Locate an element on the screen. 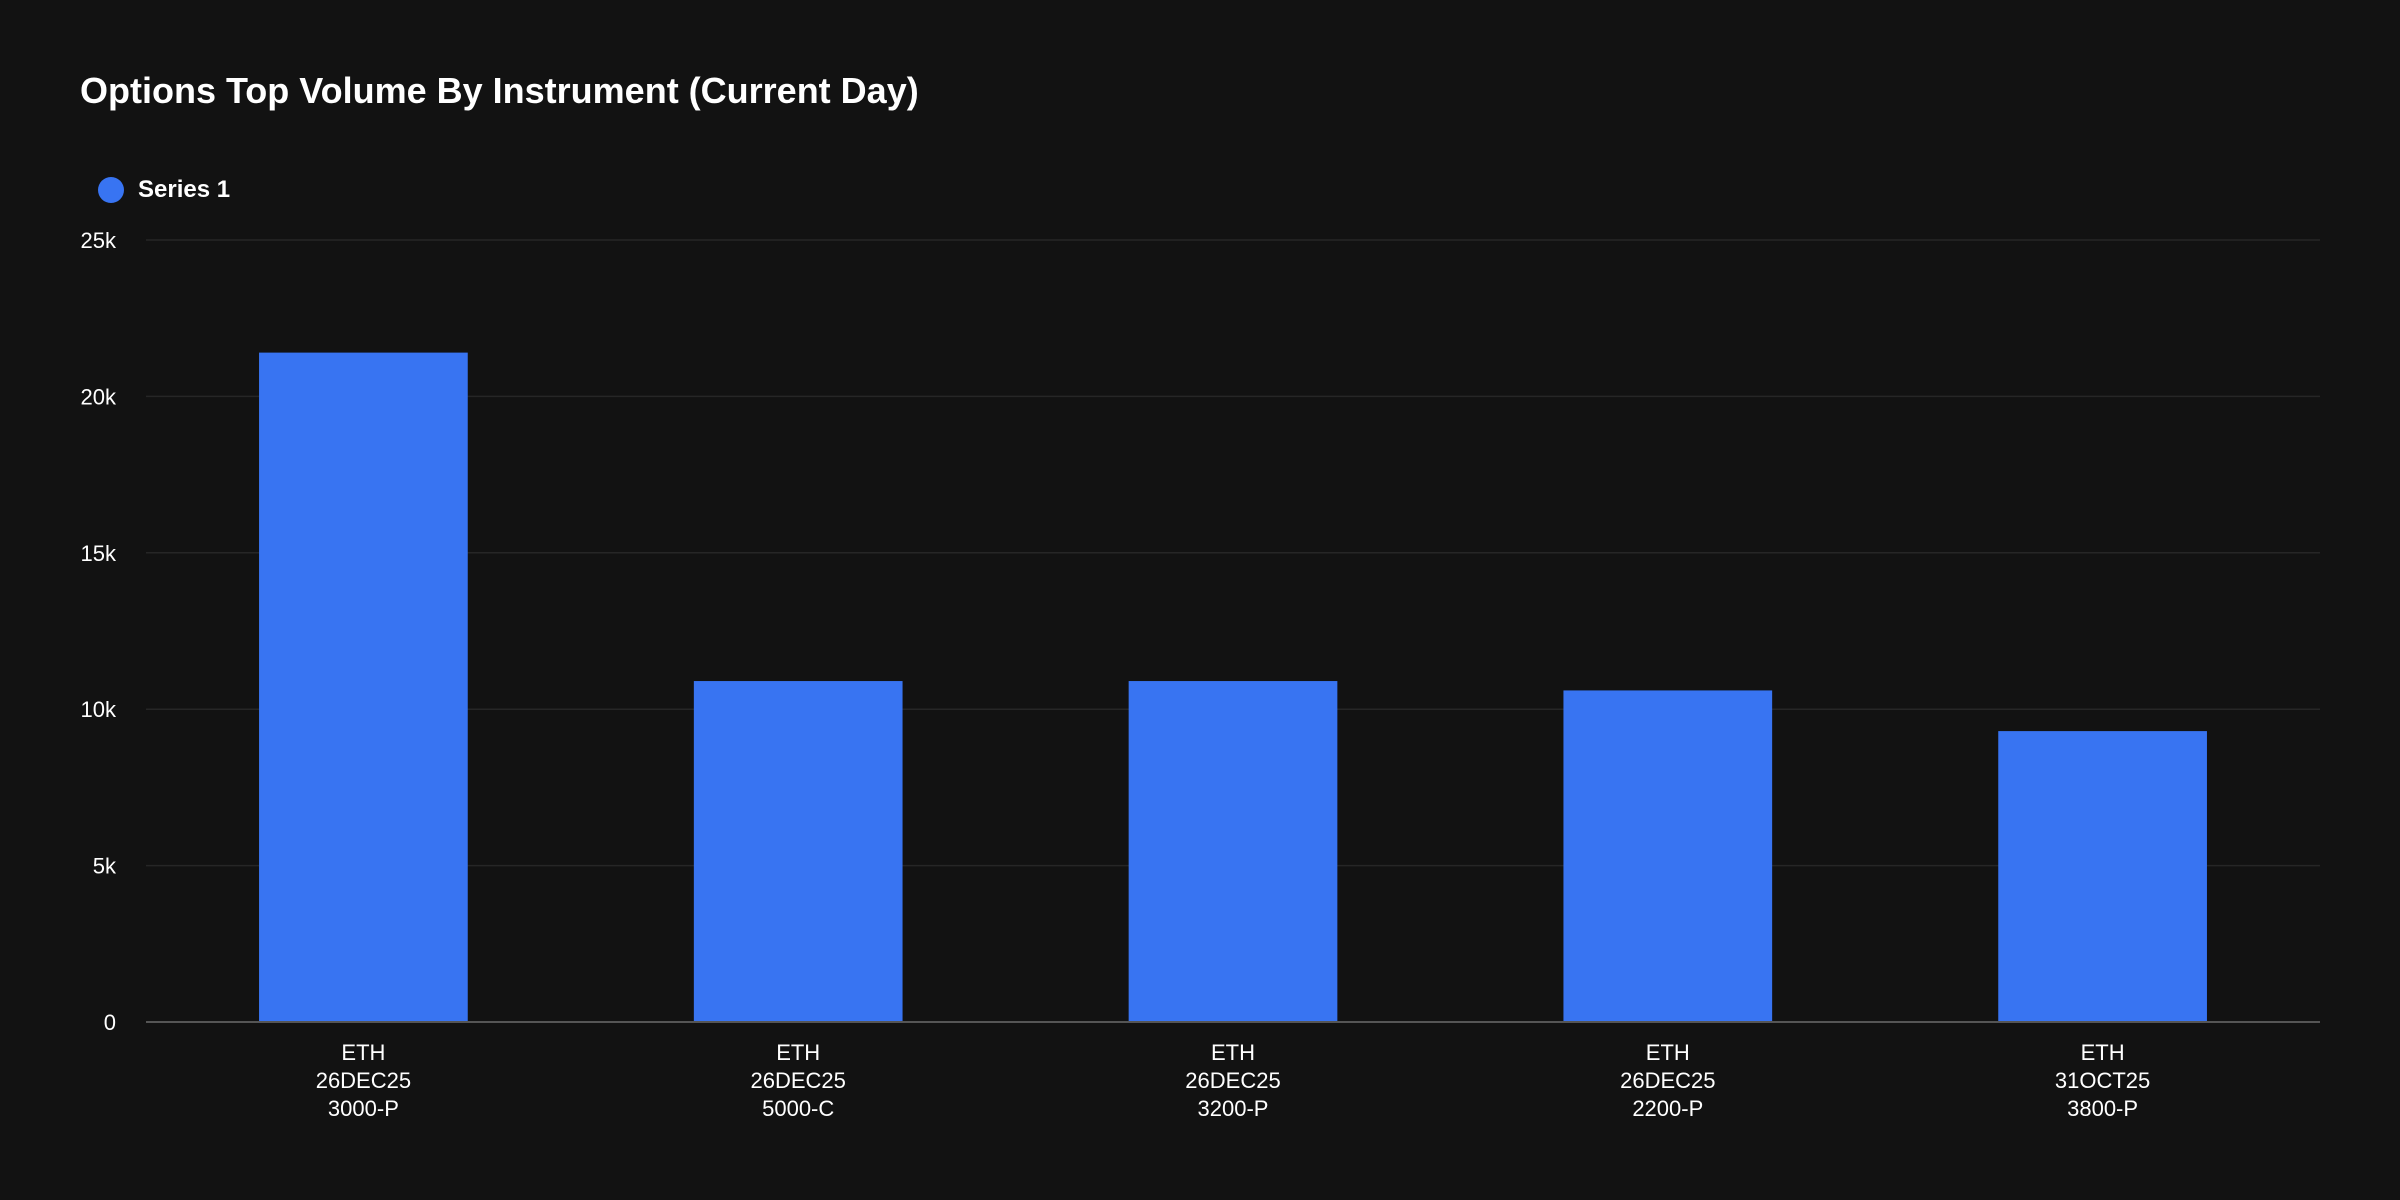 The height and width of the screenshot is (1200, 2400). y-tick-label: 25k is located at coordinates (99, 240).